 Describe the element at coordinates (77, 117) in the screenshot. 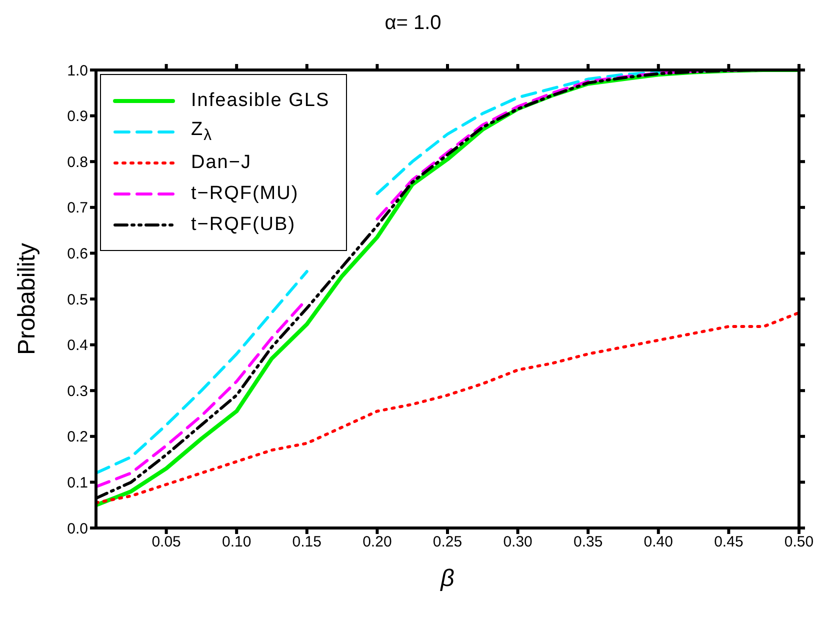

I see `y-tick-label: 0.9` at that location.